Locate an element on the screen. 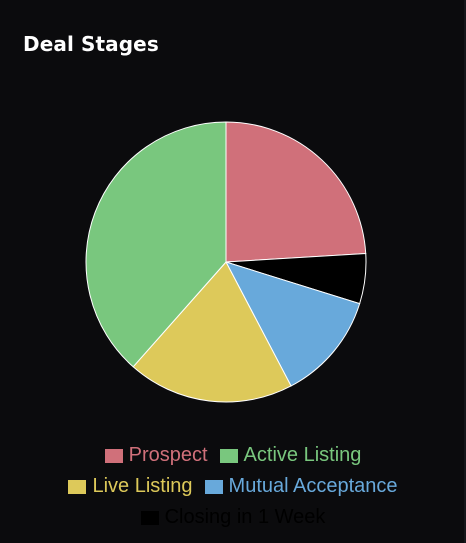 The height and width of the screenshot is (543, 466). legend-label-active-listing: Active Listing is located at coordinates (302, 455).